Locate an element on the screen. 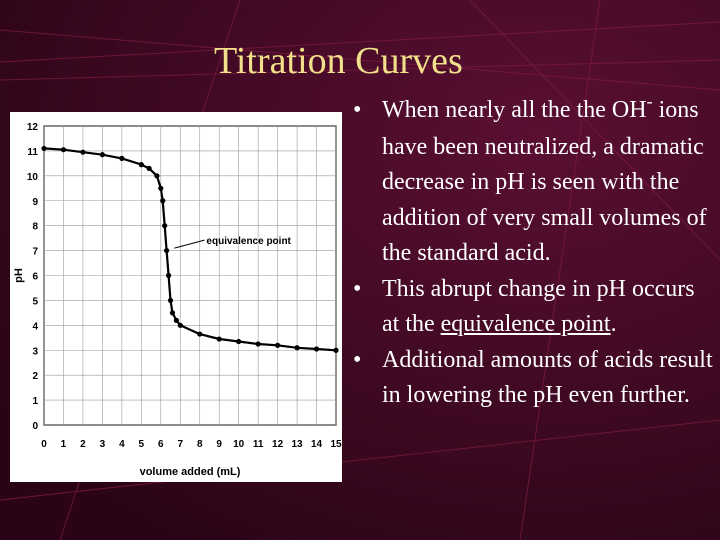  y-tick-label: 10 is located at coordinates (33, 177).